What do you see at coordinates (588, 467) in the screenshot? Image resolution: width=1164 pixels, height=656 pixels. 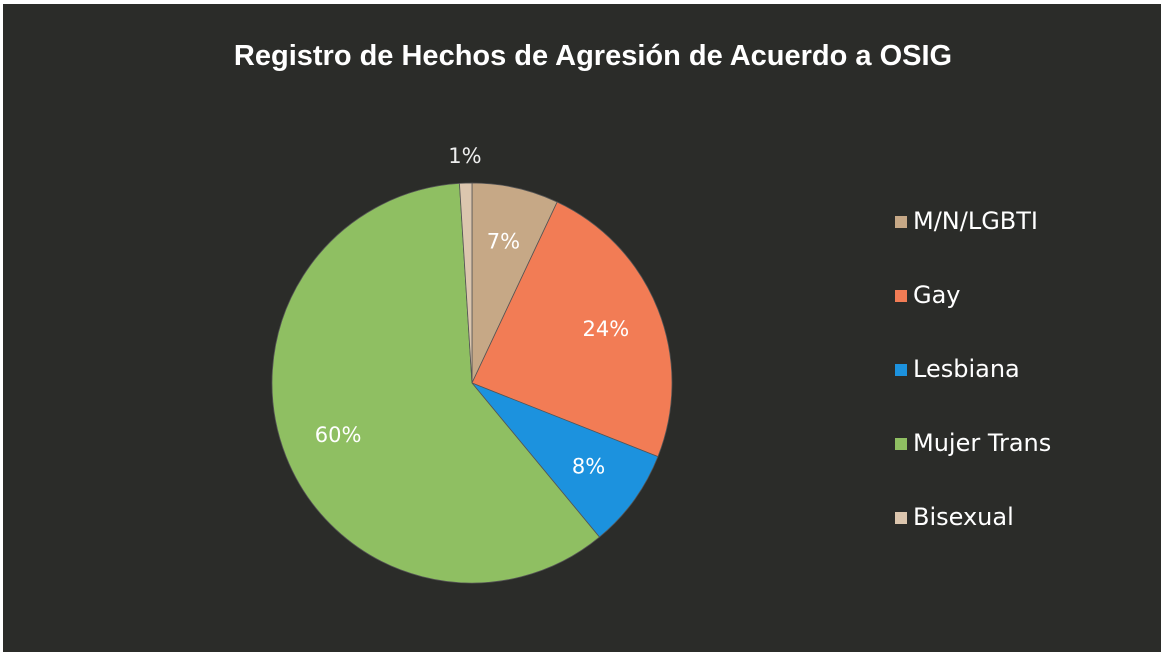 I see `data-label: 8%` at bounding box center [588, 467].